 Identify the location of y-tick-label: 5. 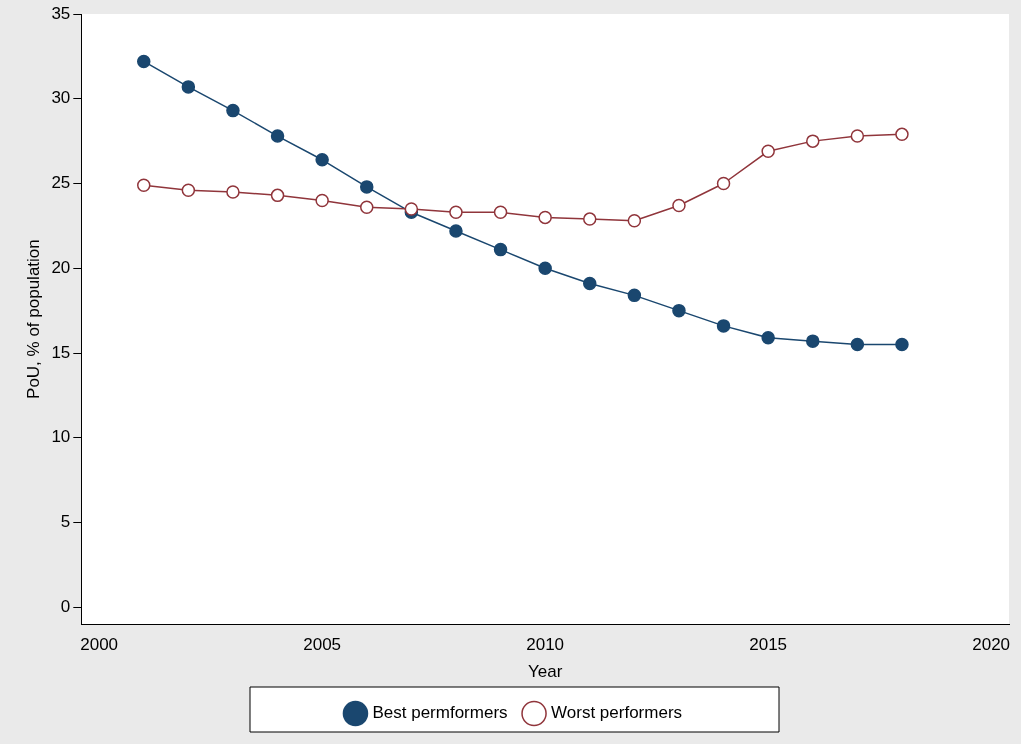
(65, 522).